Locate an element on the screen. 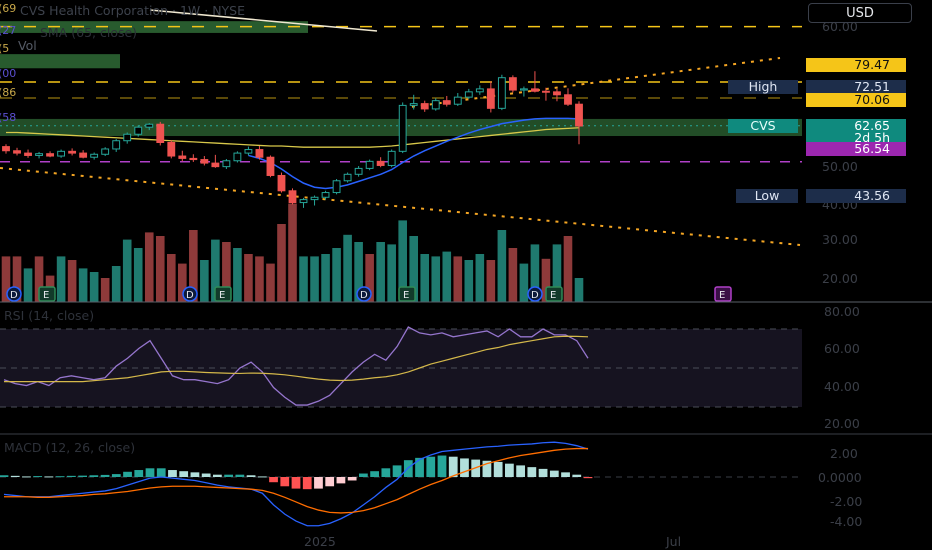 The image size is (932, 550). high-label: High is located at coordinates (763, 87).